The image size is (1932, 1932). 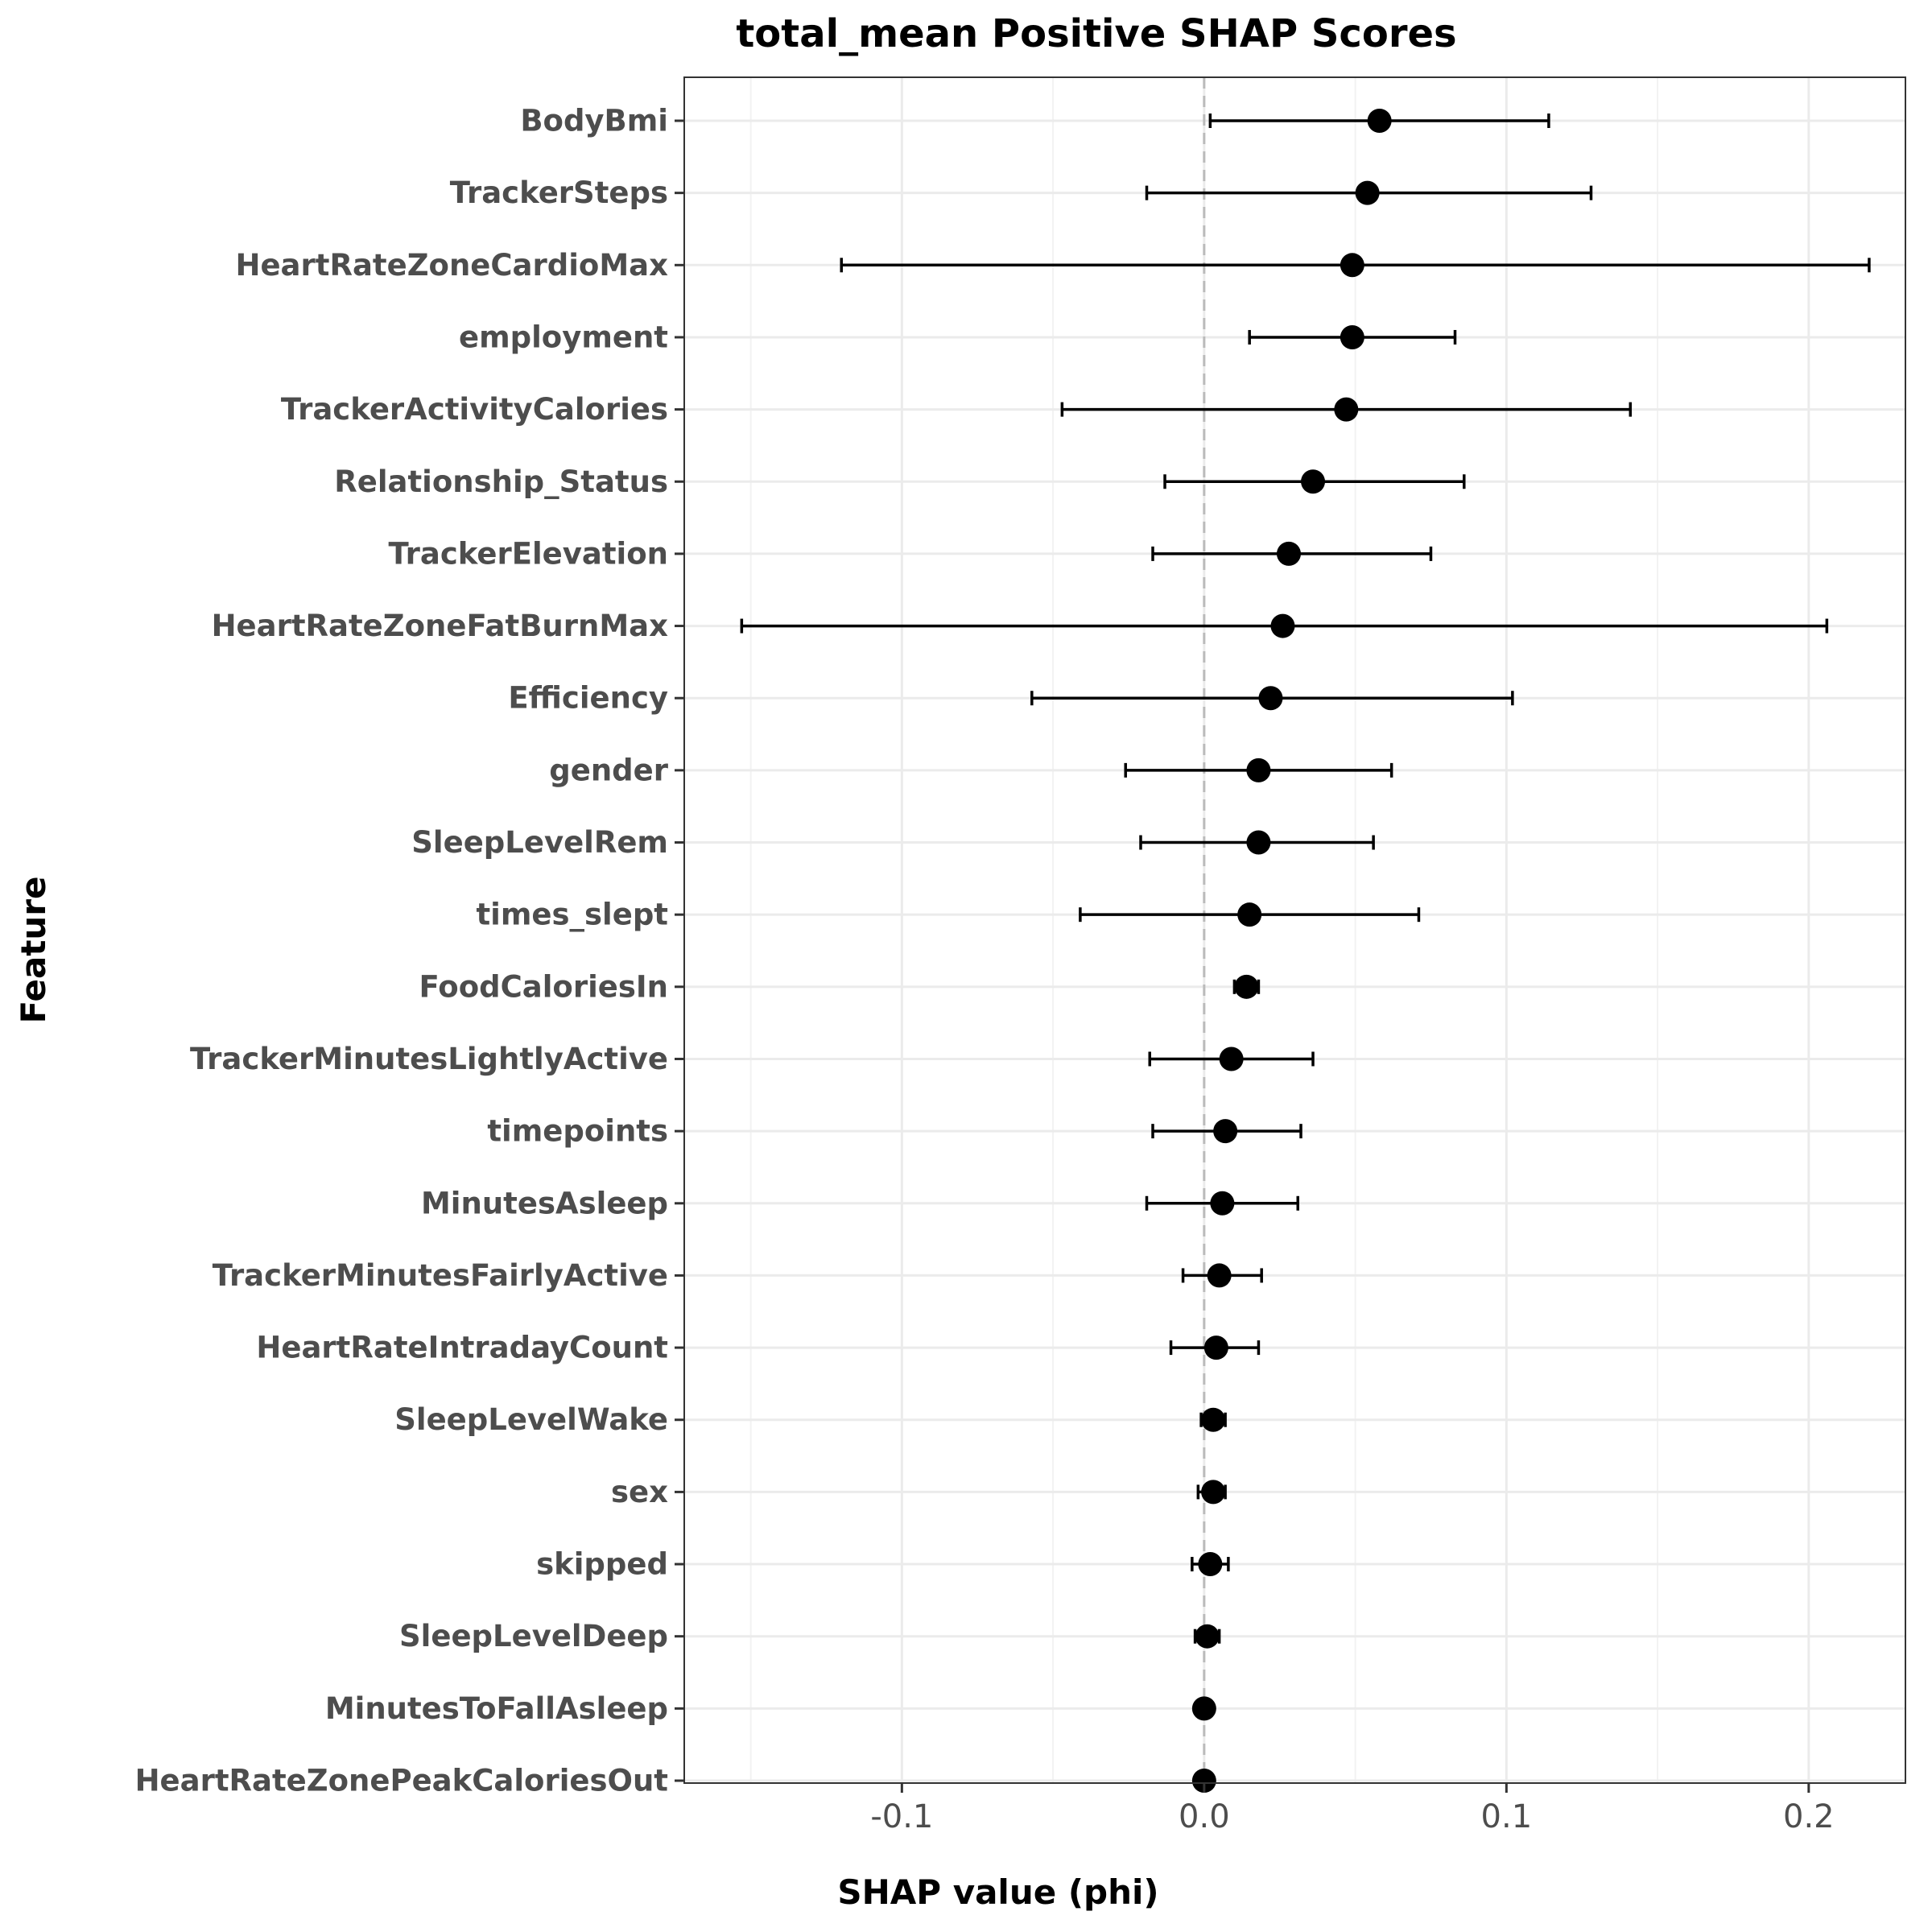 I want to click on y-tick-label: TrackerElevation, so click(x=528, y=553).